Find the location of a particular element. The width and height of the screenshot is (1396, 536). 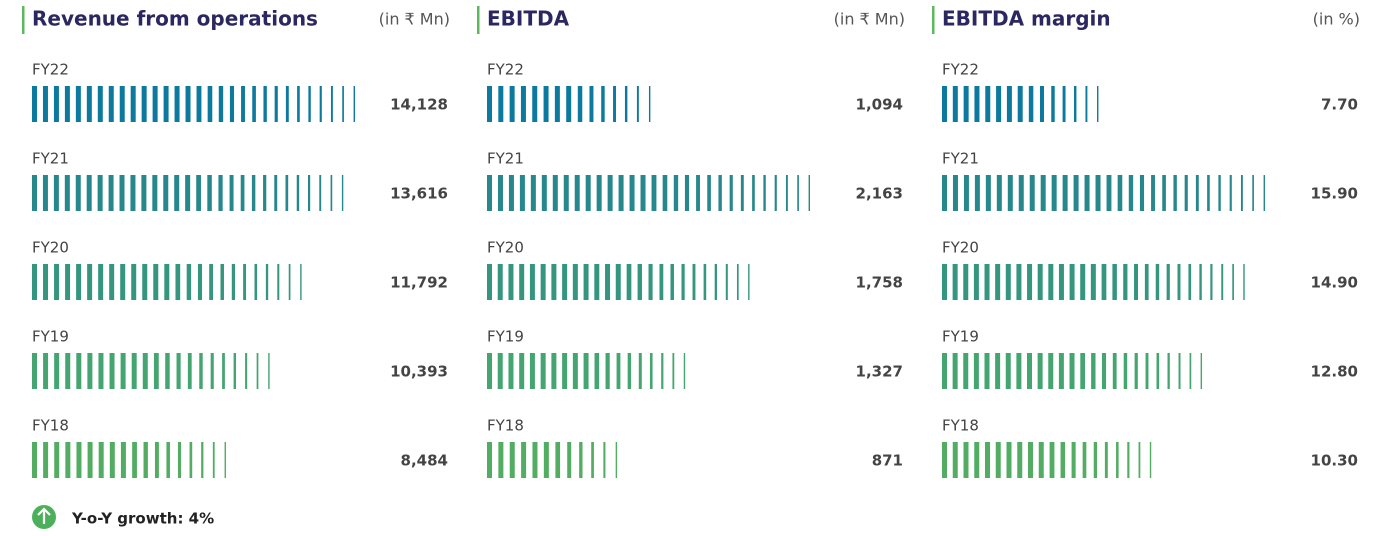

chart-title: Revenue from operations is located at coordinates (175, 19).